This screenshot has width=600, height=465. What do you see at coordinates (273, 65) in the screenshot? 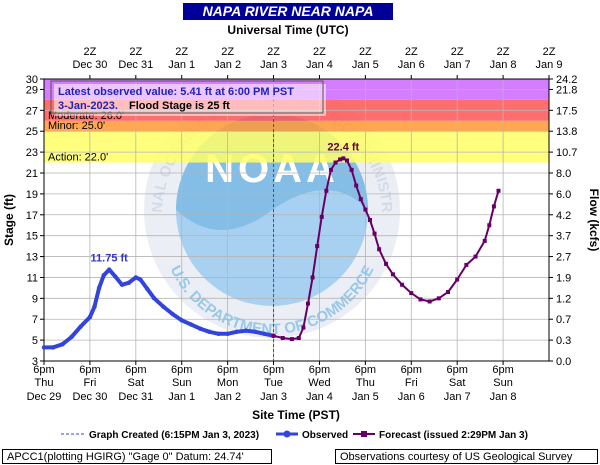
I see `top-tick-date: Jan 3` at bounding box center [273, 65].